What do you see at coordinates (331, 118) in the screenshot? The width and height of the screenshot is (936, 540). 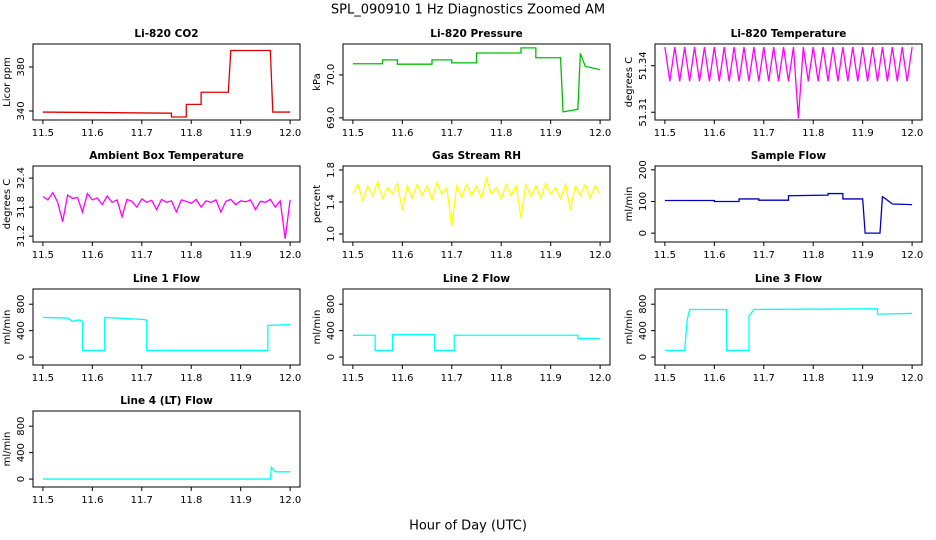 I see `y-tick-label: 69.0` at bounding box center [331, 118].